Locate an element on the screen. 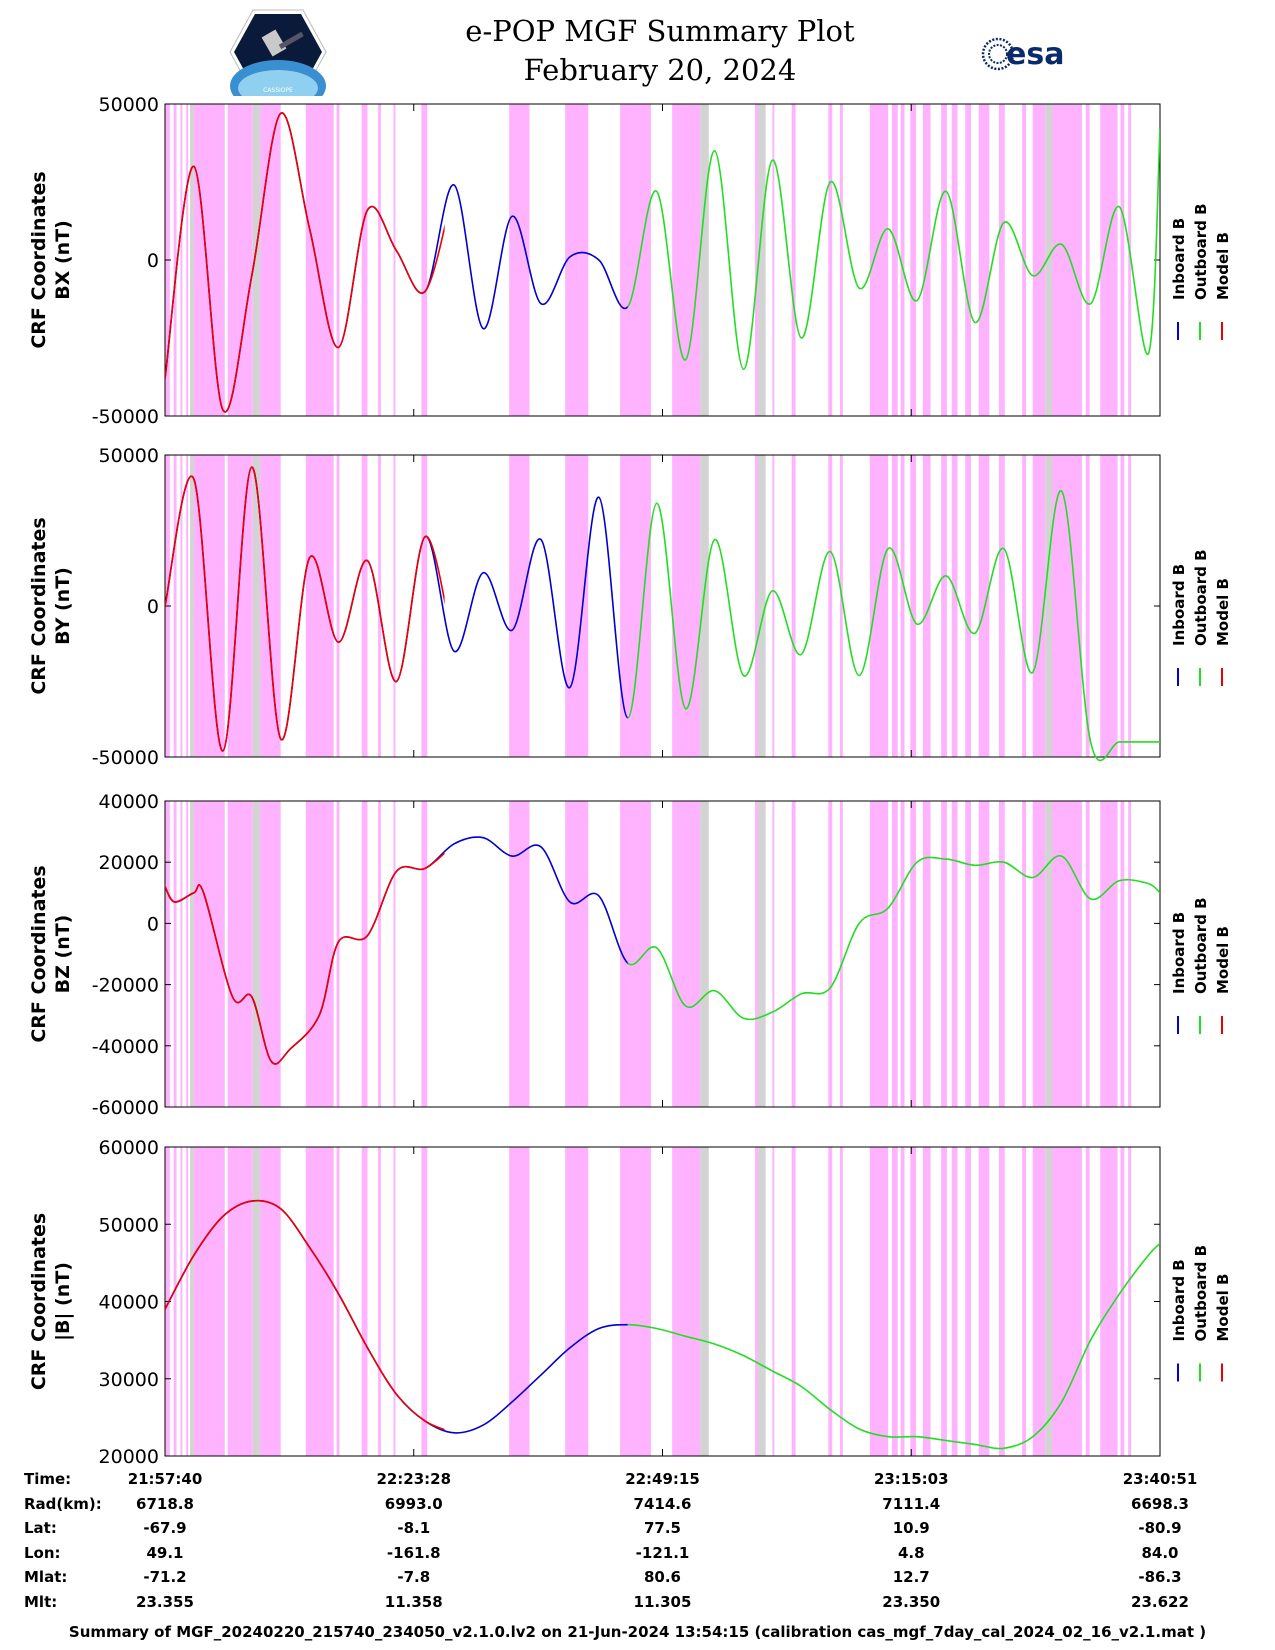 This screenshot has width=1275, height=1650. ephemeris-value: 4.8 is located at coordinates (911, 1552).